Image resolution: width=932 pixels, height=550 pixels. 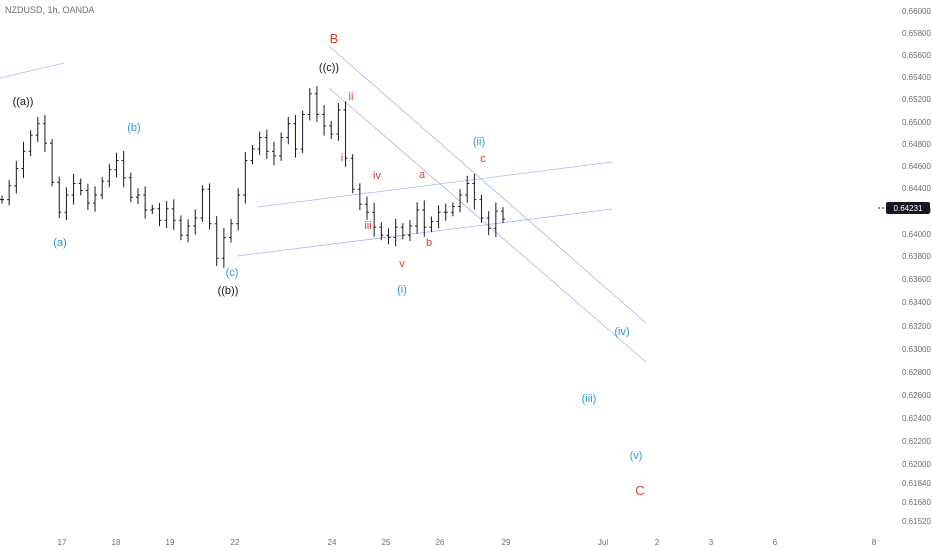 What do you see at coordinates (916, 349) in the screenshot?
I see `y-tick-label: 0.63000` at bounding box center [916, 349].